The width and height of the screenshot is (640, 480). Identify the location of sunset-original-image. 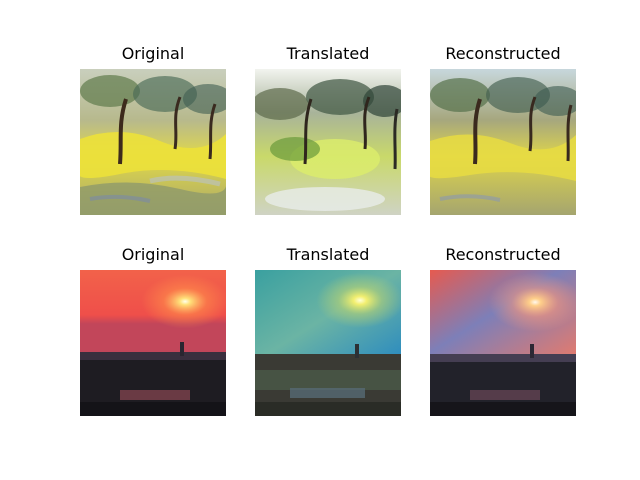
(153, 343).